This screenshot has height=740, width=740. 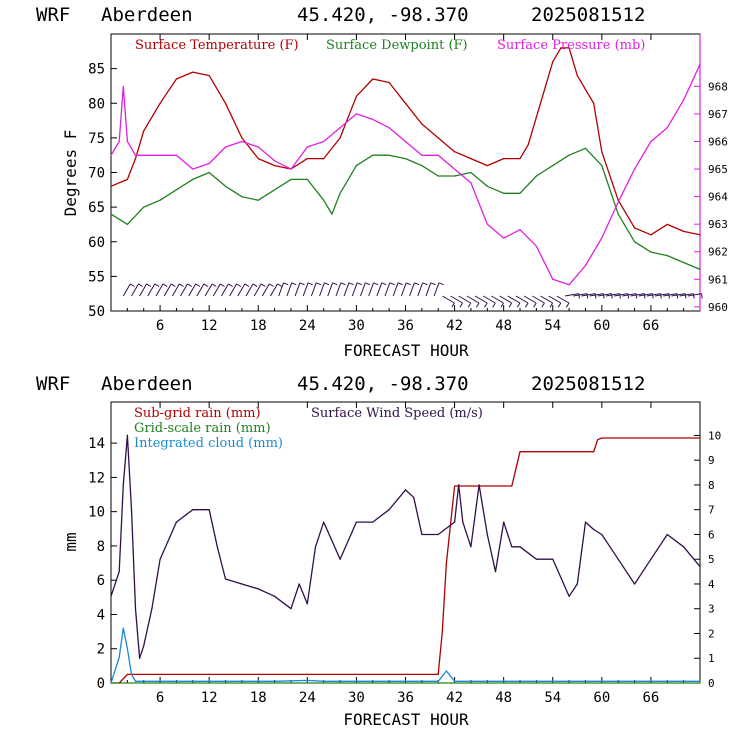 What do you see at coordinates (718, 197) in the screenshot?
I see `y2-tick-label: 964` at bounding box center [718, 197].